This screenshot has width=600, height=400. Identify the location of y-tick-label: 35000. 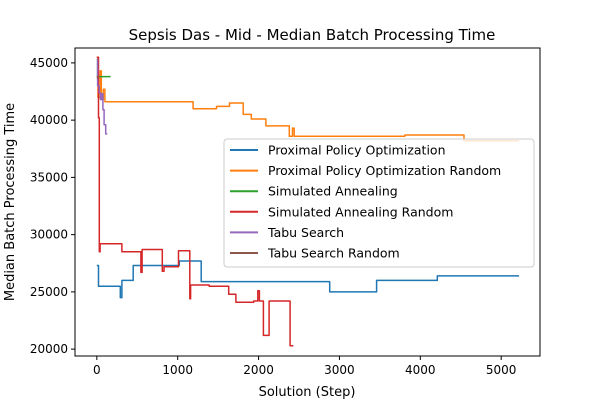
(49, 177).